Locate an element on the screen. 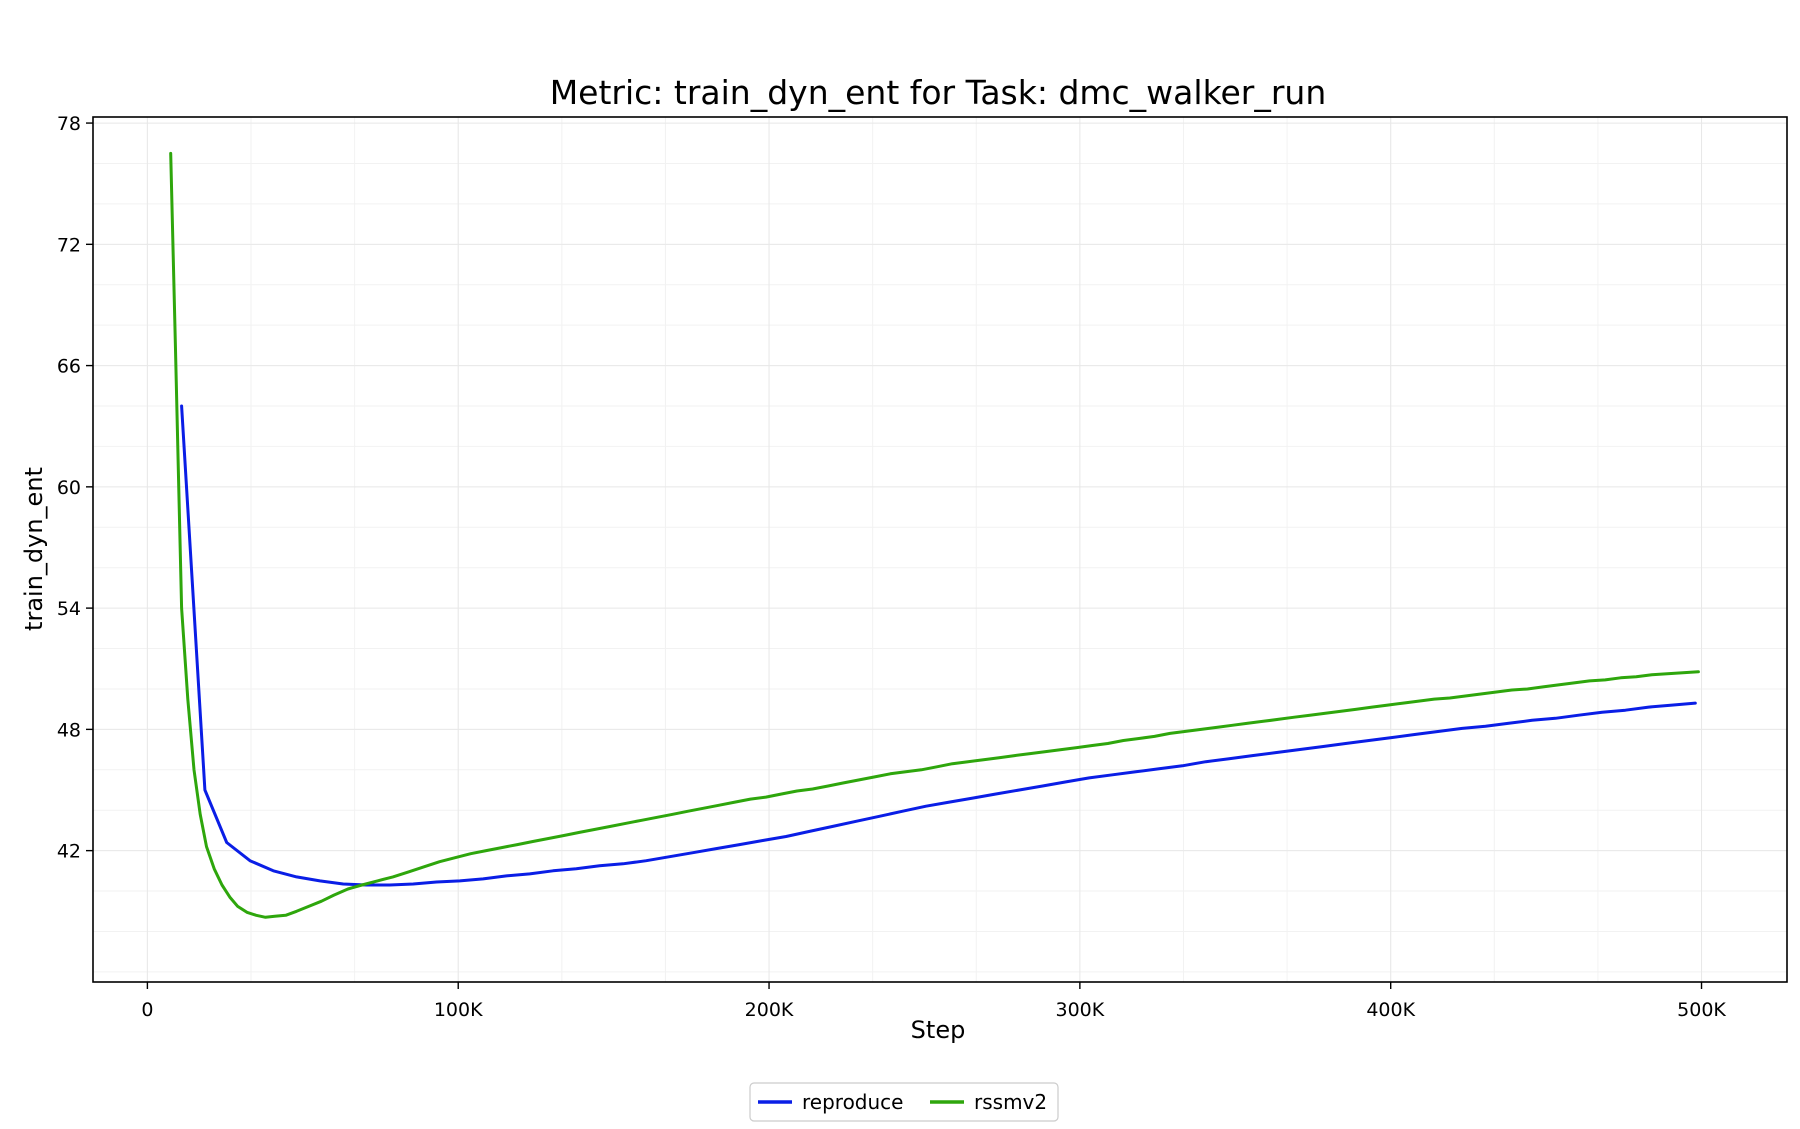 This screenshot has height=1129, width=1800. y-tick-label: 72 is located at coordinates (69, 245).